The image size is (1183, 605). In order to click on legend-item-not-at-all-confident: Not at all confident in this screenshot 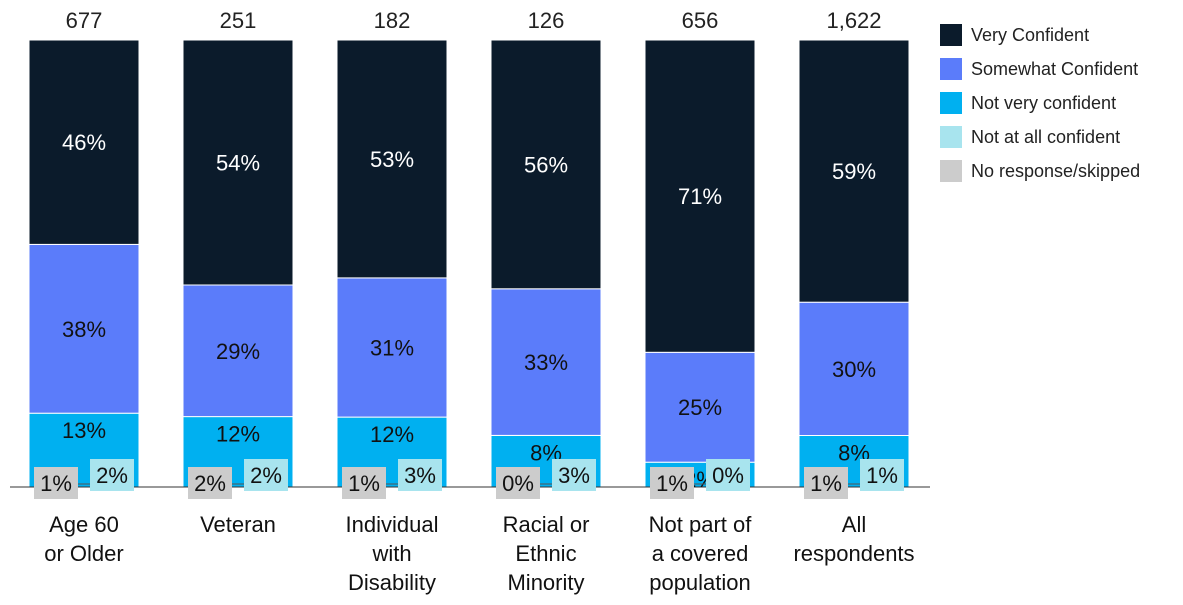, I will do `click(1040, 137)`.